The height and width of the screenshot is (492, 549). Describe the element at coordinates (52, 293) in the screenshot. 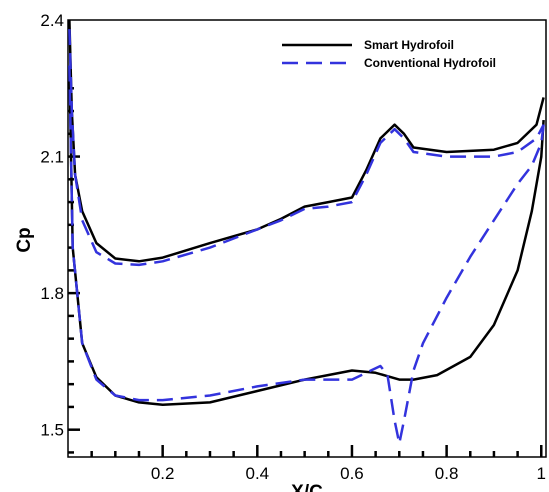

I see `y-tick-label: 1.8` at that location.